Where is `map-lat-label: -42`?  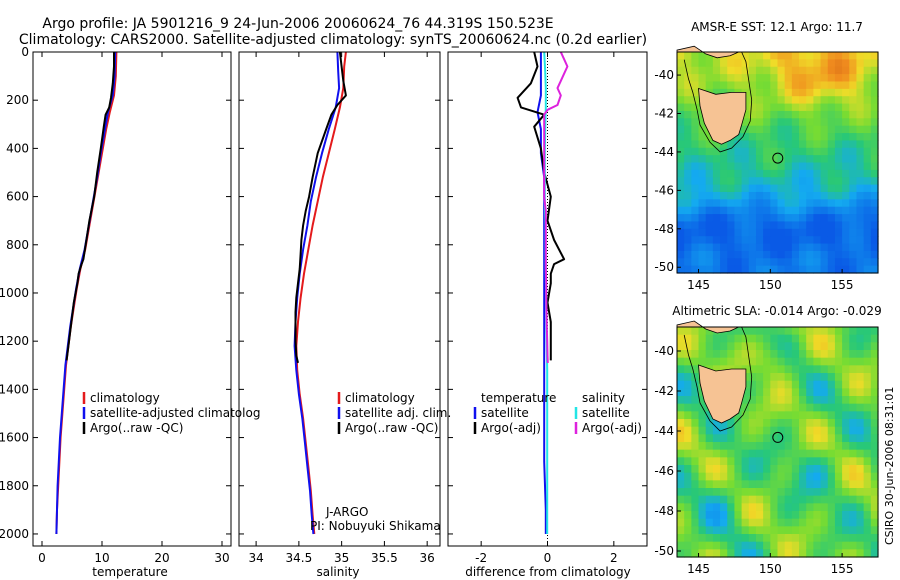
map-lat-label: -42 is located at coordinates (664, 391).